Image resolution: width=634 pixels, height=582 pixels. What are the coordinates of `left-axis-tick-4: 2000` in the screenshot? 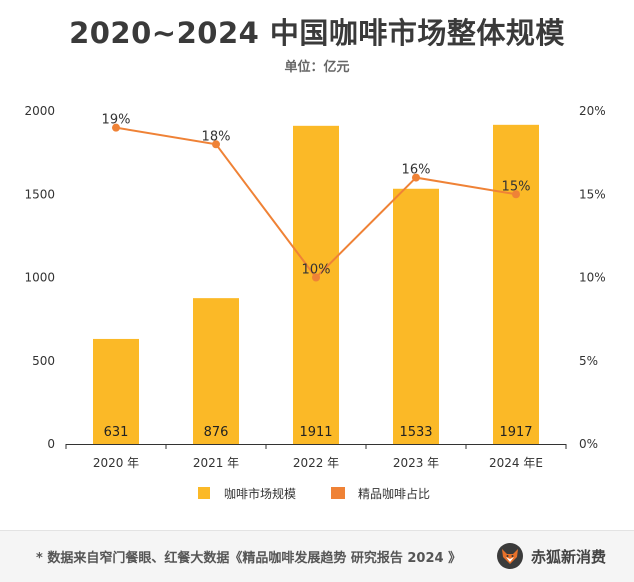 It's located at (39, 111).